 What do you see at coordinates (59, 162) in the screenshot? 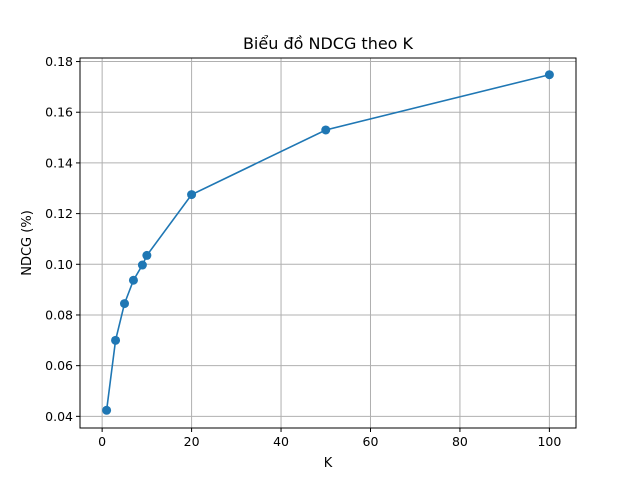
I see `y-tick-label: 0.14` at bounding box center [59, 162].